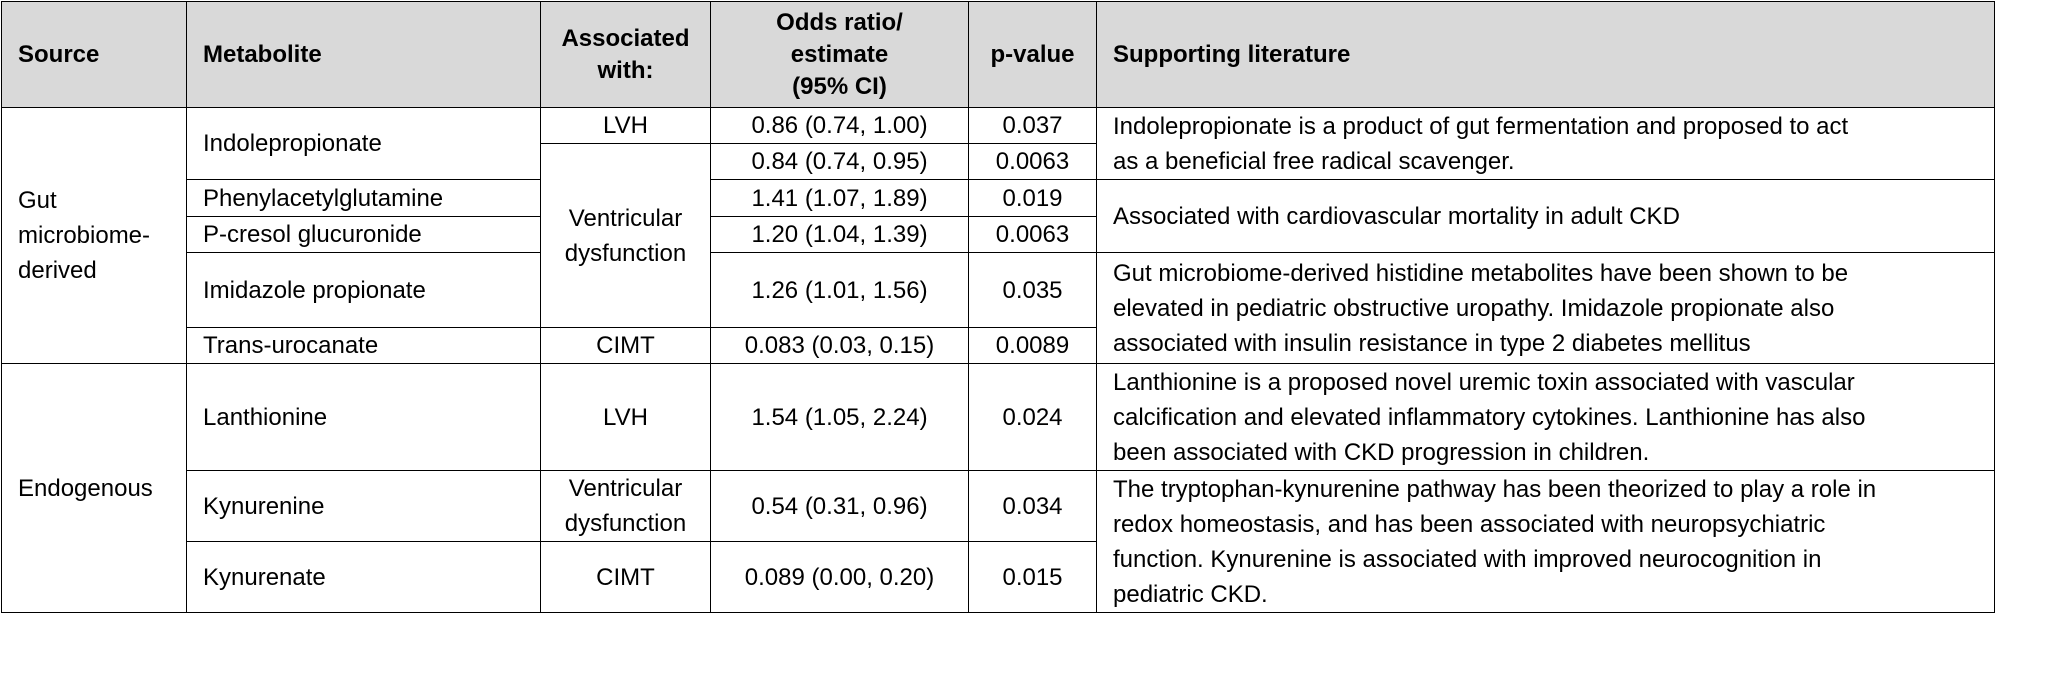 This screenshot has height=686, width=2057. I want to click on header-supporting-literature: Supporting literature, so click(1545, 54).